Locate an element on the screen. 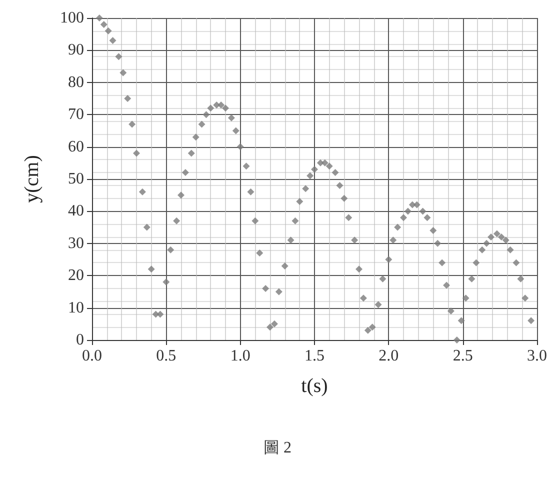 Image resolution: width=555 pixels, height=478 pixels. y-axis-title: y(cm) is located at coordinates (32, 179).